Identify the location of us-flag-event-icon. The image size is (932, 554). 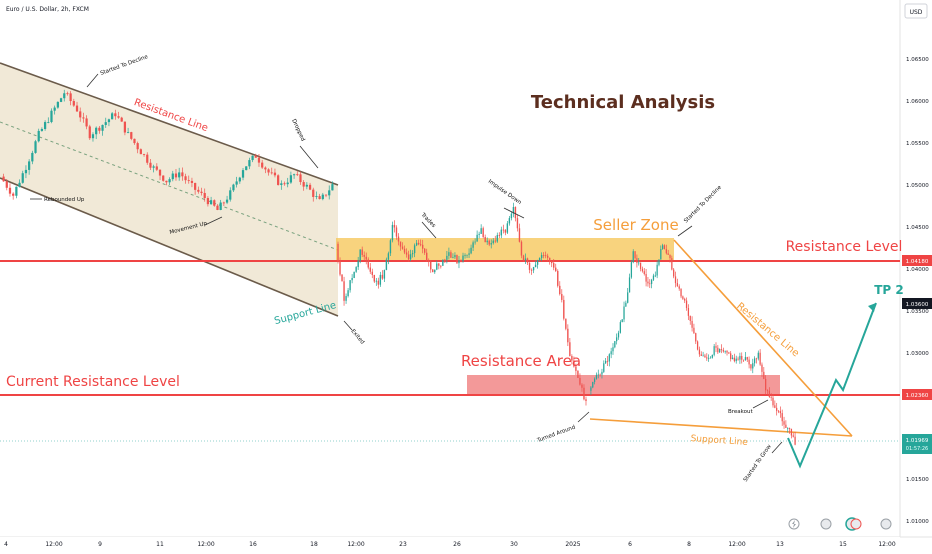
(826, 524).